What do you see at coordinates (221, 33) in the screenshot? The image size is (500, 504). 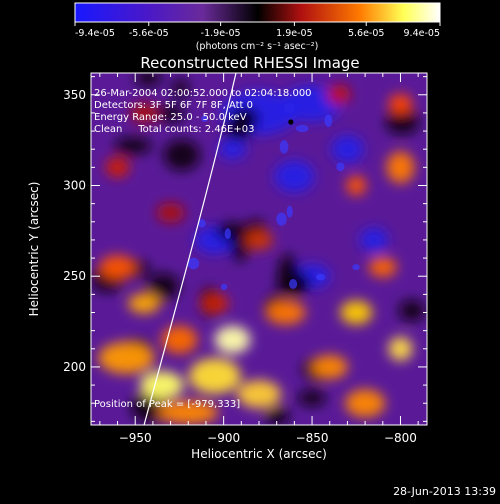 I see `colorbar-tick-label: -1.9e-05` at bounding box center [221, 33].